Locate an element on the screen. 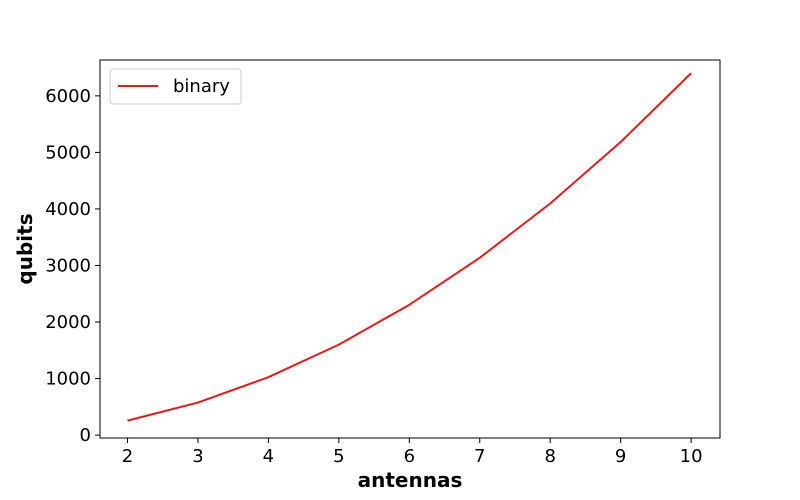 The height and width of the screenshot is (500, 800). y-tick-label: 0 is located at coordinates (85, 435).